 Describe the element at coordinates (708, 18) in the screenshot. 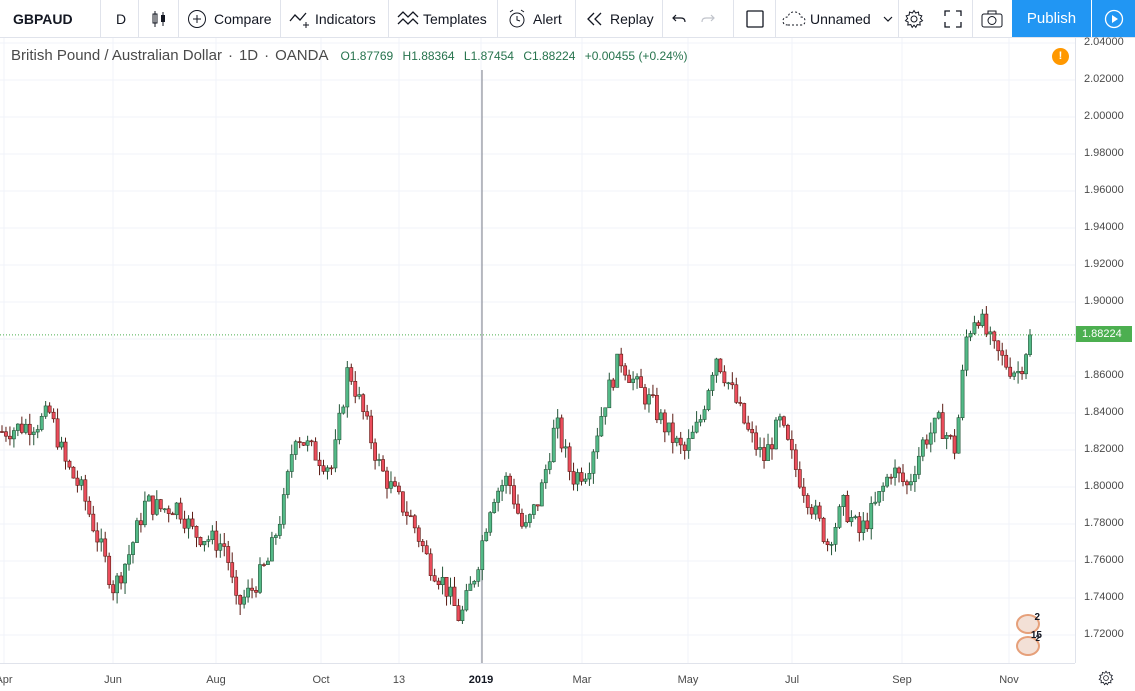

I see `redo-button` at that location.